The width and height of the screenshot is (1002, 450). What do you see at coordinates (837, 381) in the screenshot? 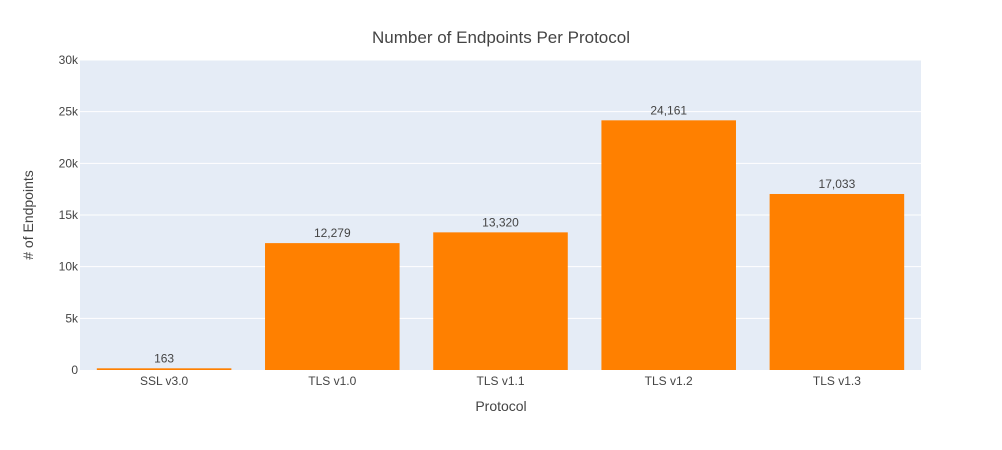
I see `x-tick-label: TLS v1.3` at bounding box center [837, 381].